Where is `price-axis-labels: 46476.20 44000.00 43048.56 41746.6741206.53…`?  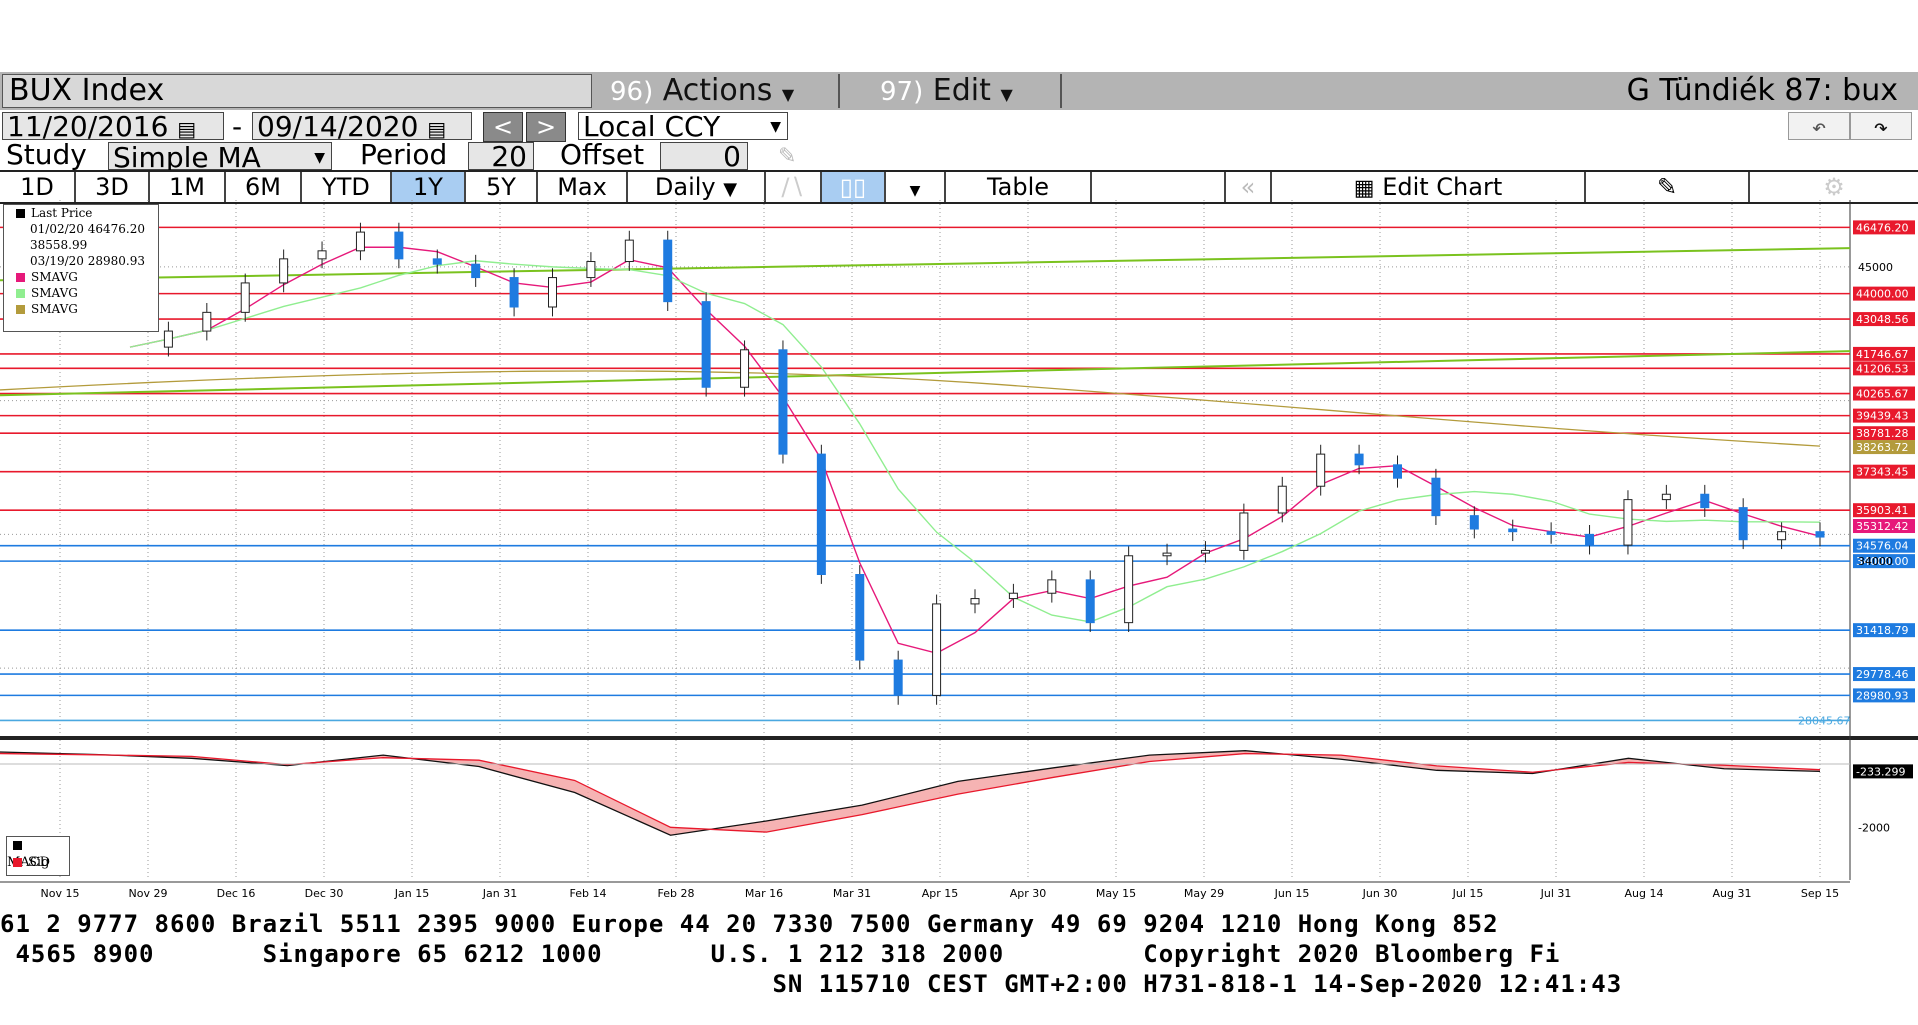
price-axis-labels: 46476.20 44000.00 43048.56 41746.6741206.53… is located at coordinates (1856, 473).